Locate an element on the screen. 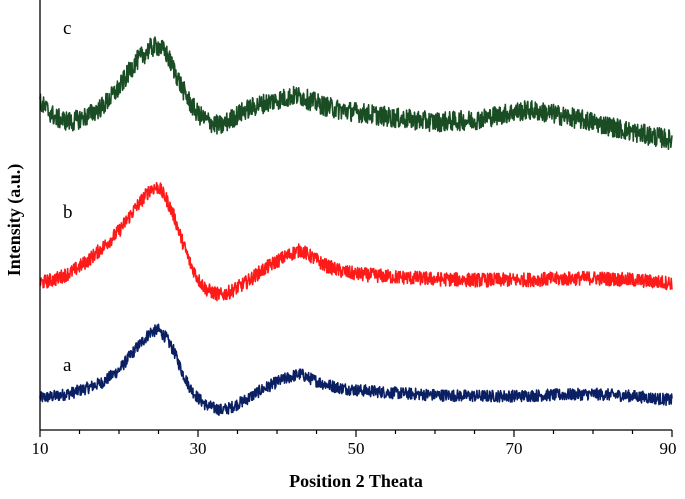 This screenshot has width=685, height=499. series-label-c: c is located at coordinates (67, 28).